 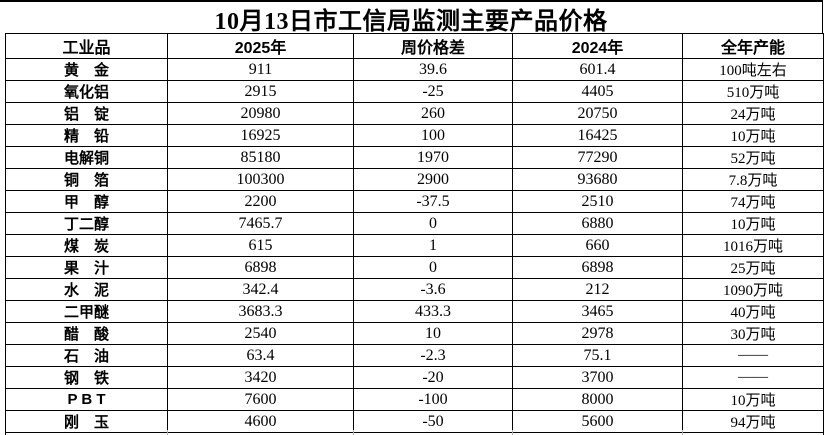 I want to click on price-2024-cell: 3700, so click(x=597, y=377).